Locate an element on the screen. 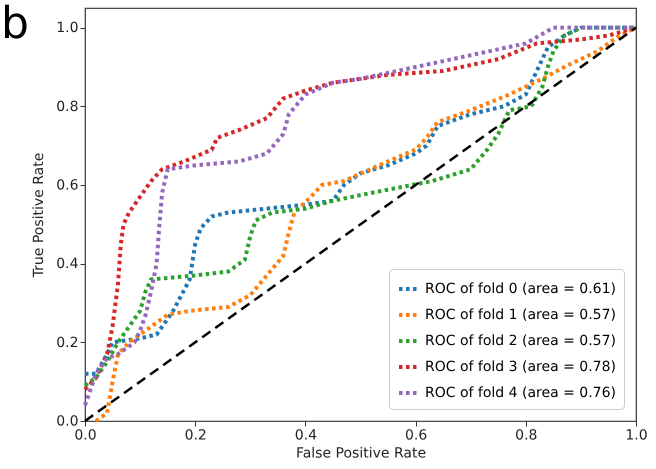 The width and height of the screenshot is (656, 469). legend-label: ROC of fold 4 (area = 0.76) is located at coordinates (520, 393).